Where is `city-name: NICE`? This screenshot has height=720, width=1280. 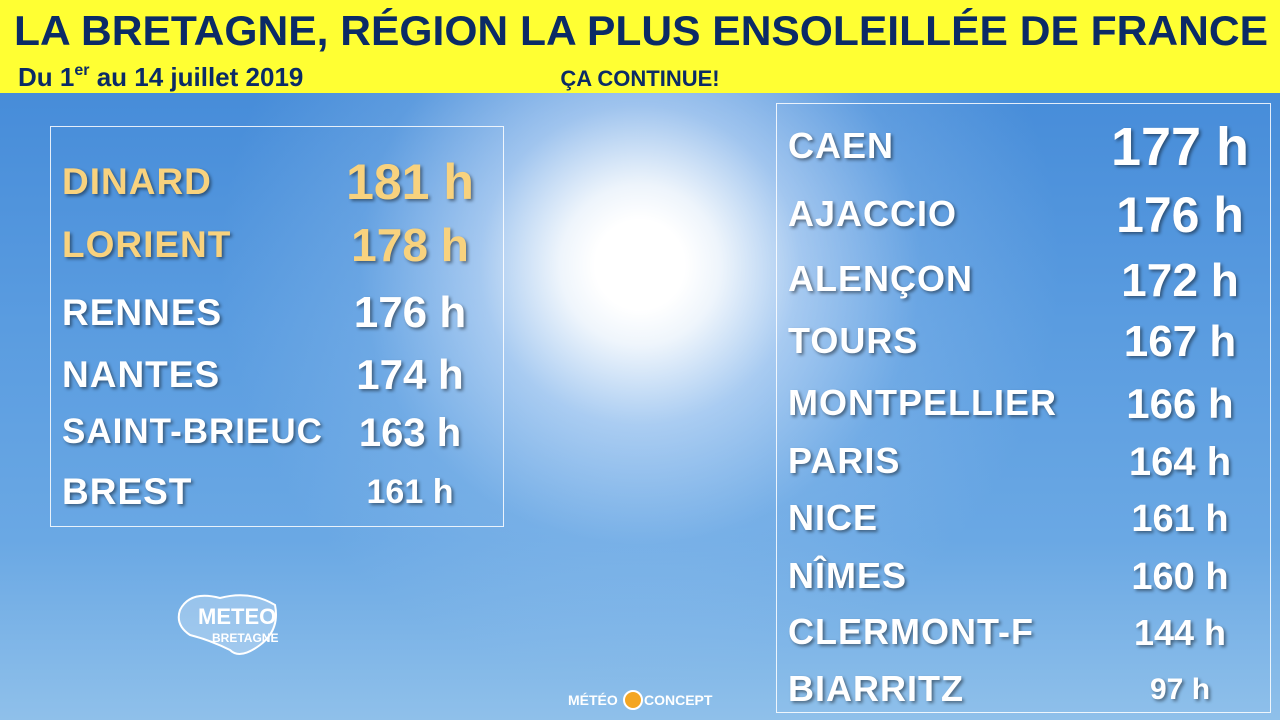 city-name: NICE is located at coordinates (833, 517).